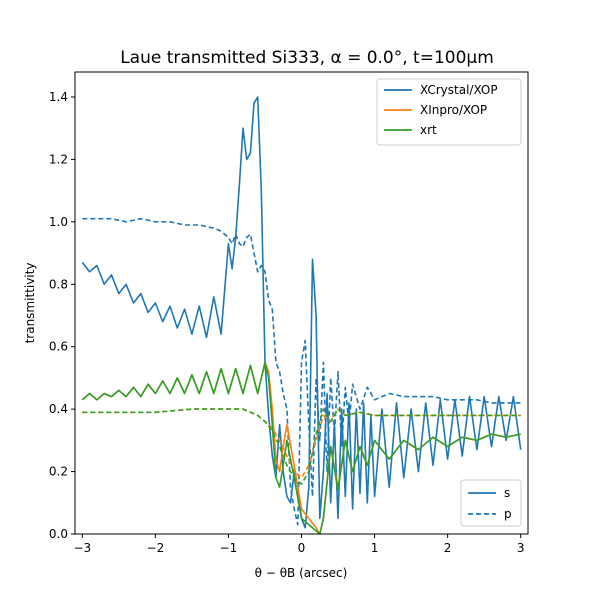  I want to click on legend-entry-label: XCrystal/XOP, so click(459, 90).